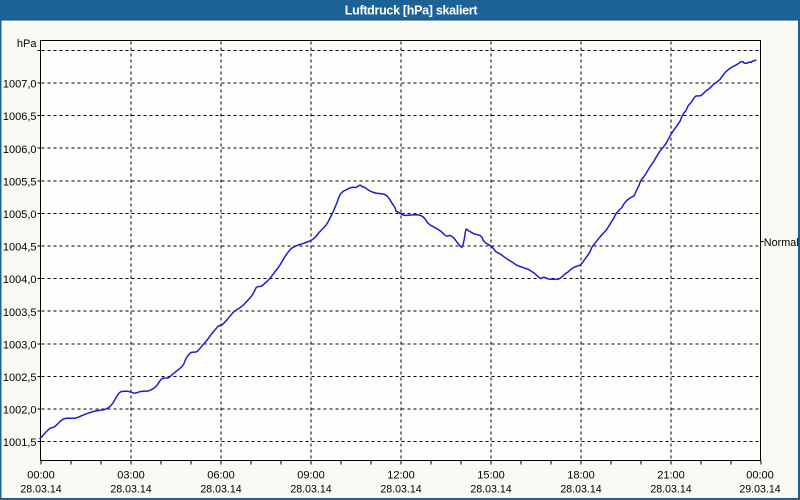 Image resolution: width=800 pixels, height=500 pixels. What do you see at coordinates (20, 345) in the screenshot?
I see `svg-text: 1003,0` at bounding box center [20, 345].